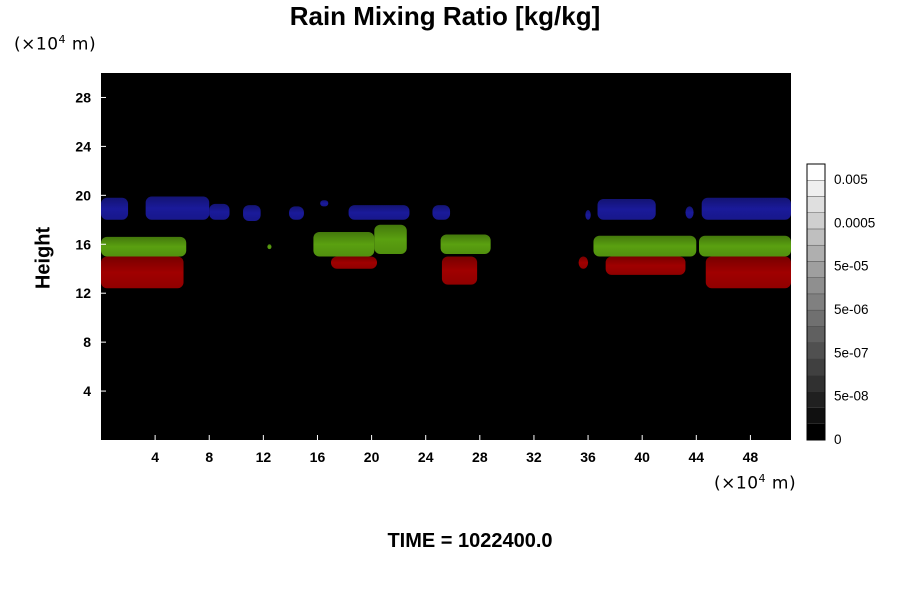 This screenshot has width=900, height=600. I want to click on x-tick-label: 20, so click(372, 457).